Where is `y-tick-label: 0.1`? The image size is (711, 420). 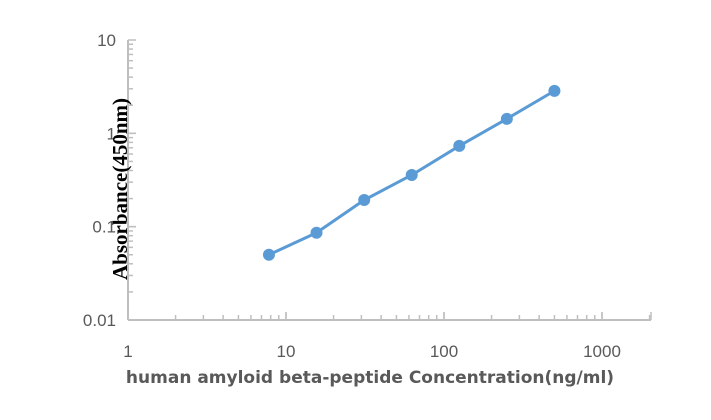
y-tick-label: 0.1 is located at coordinates (104, 227).